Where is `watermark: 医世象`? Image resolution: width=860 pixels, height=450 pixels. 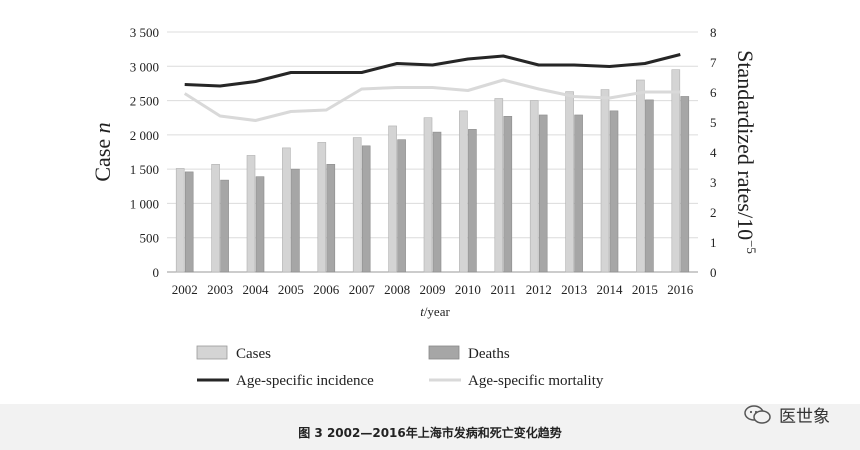 watermark: 医世象 is located at coordinates (786, 414).